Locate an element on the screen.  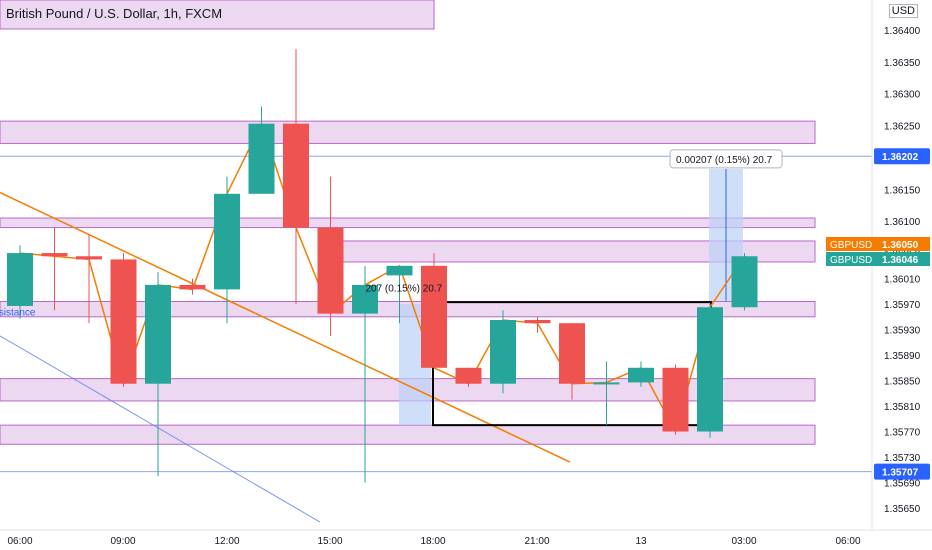
price-tag-text: 1.36202 is located at coordinates (900, 157).